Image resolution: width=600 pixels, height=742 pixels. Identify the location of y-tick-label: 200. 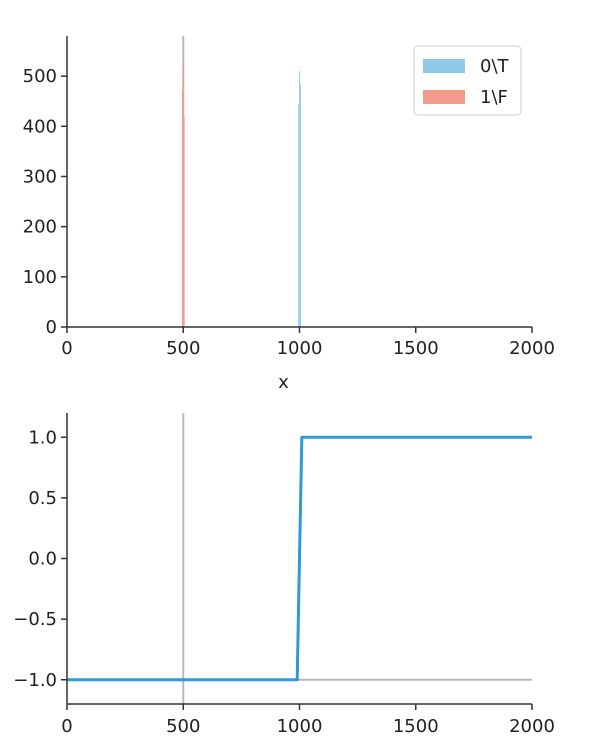
(40, 227).